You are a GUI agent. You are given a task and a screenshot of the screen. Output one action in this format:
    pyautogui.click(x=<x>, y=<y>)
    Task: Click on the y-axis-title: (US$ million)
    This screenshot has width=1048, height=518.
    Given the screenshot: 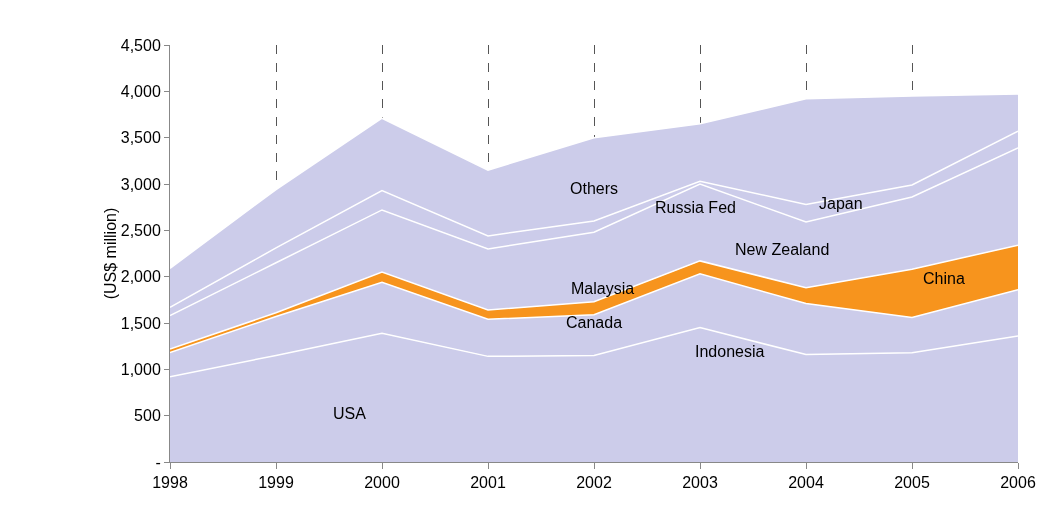 What is the action you would take?
    pyautogui.click(x=110, y=253)
    